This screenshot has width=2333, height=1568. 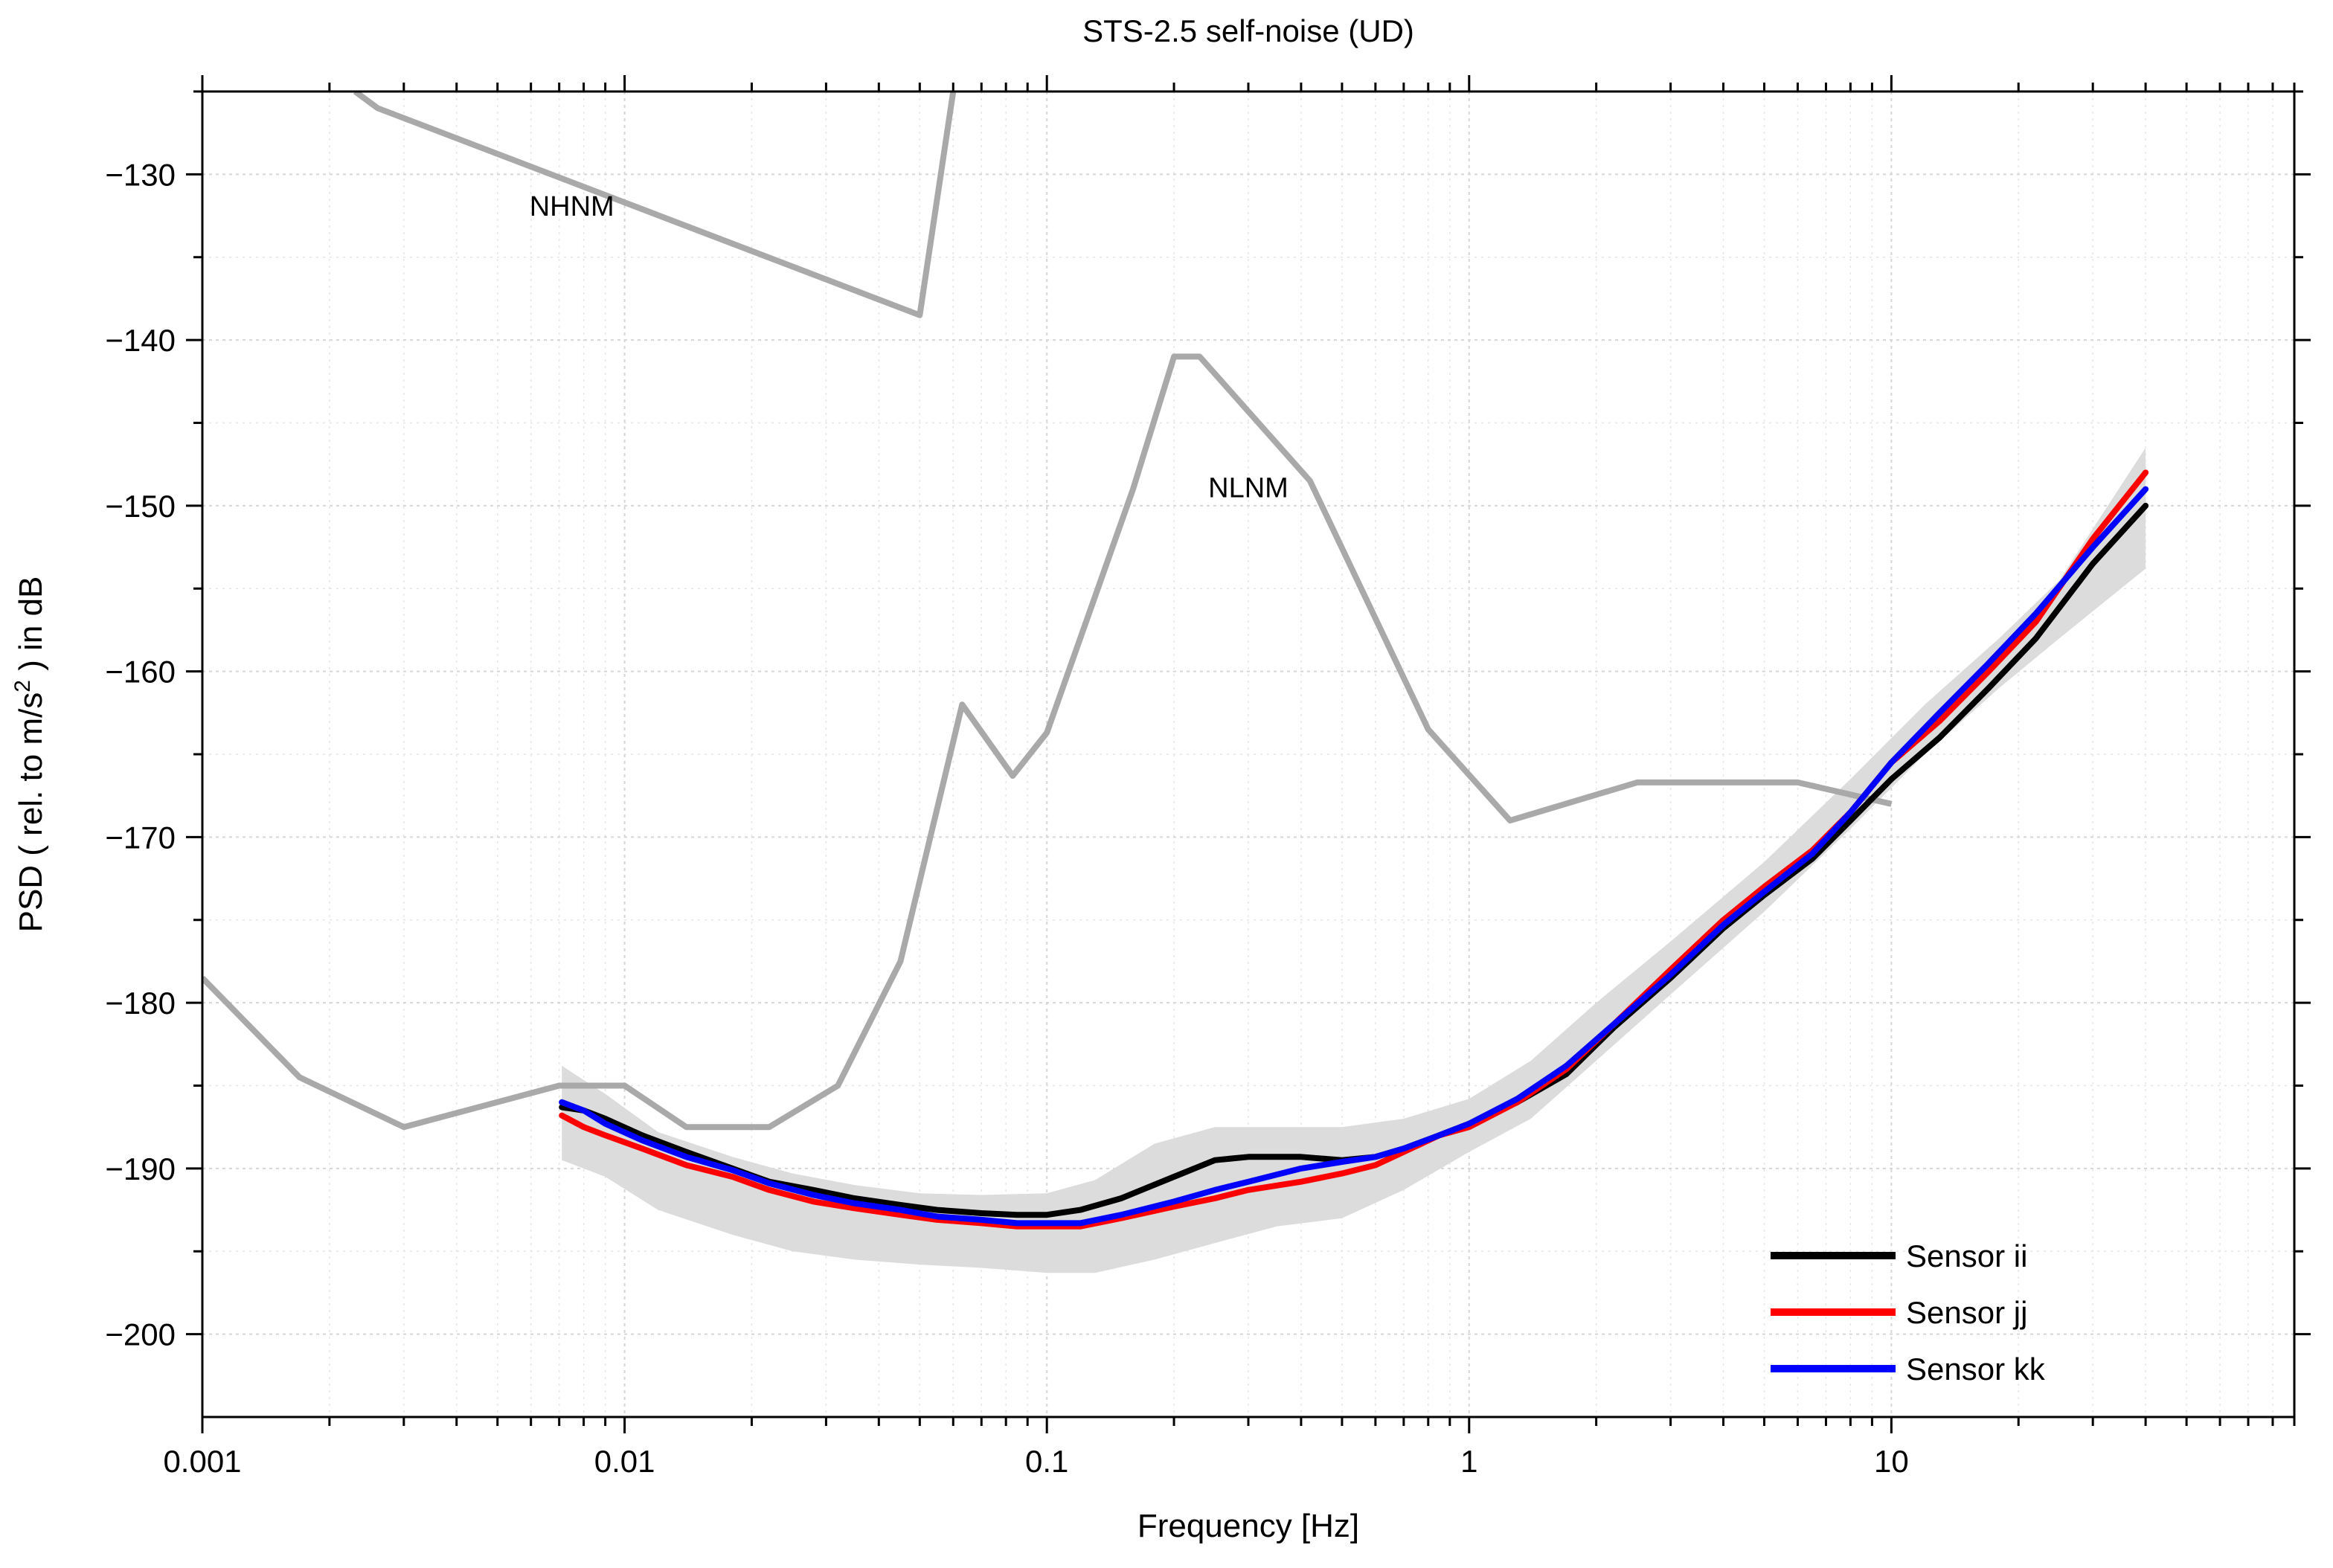 I want to click on y-tick-label: −150, so click(x=140, y=506).